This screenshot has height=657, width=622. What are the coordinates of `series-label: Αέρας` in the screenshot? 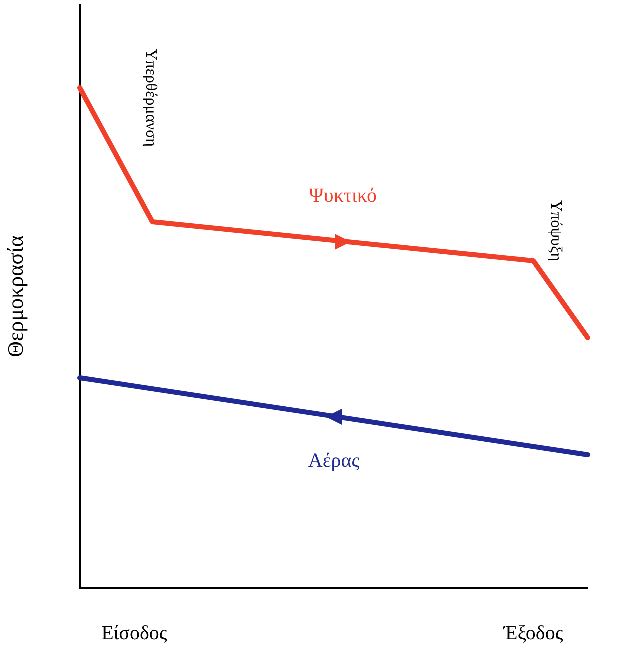 It's located at (334, 461).